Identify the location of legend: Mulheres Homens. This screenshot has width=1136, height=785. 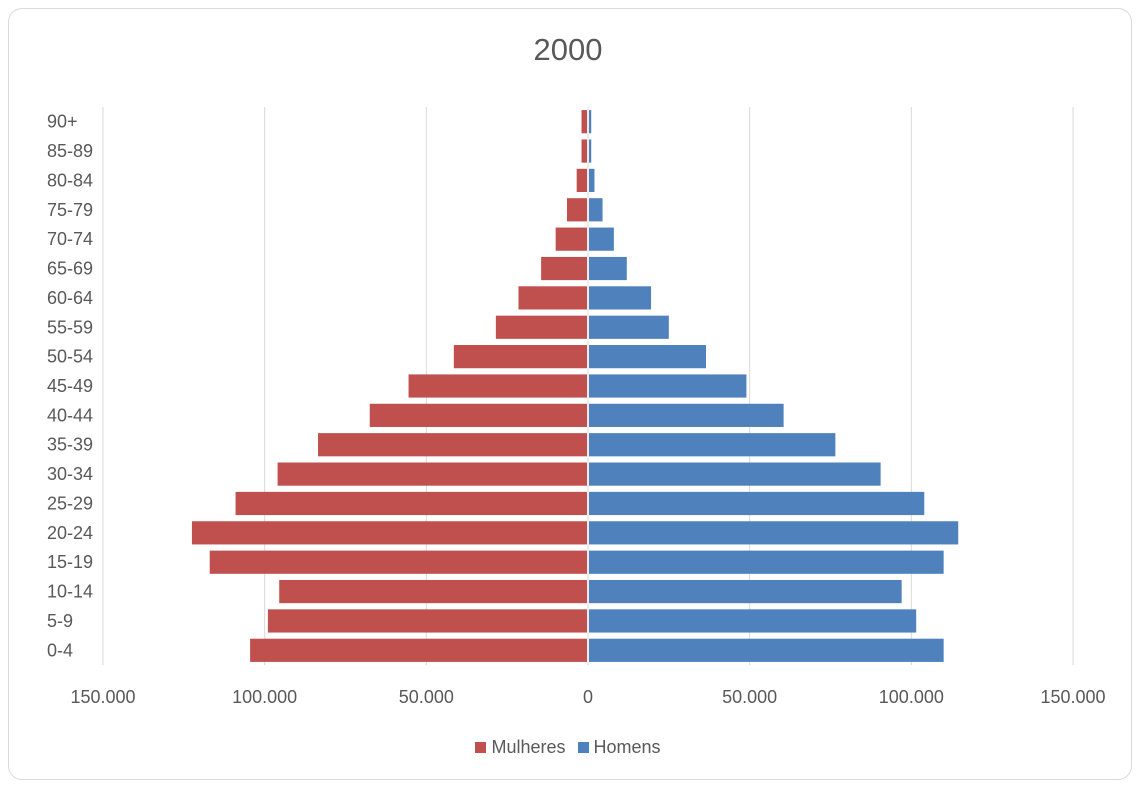
(568, 747).